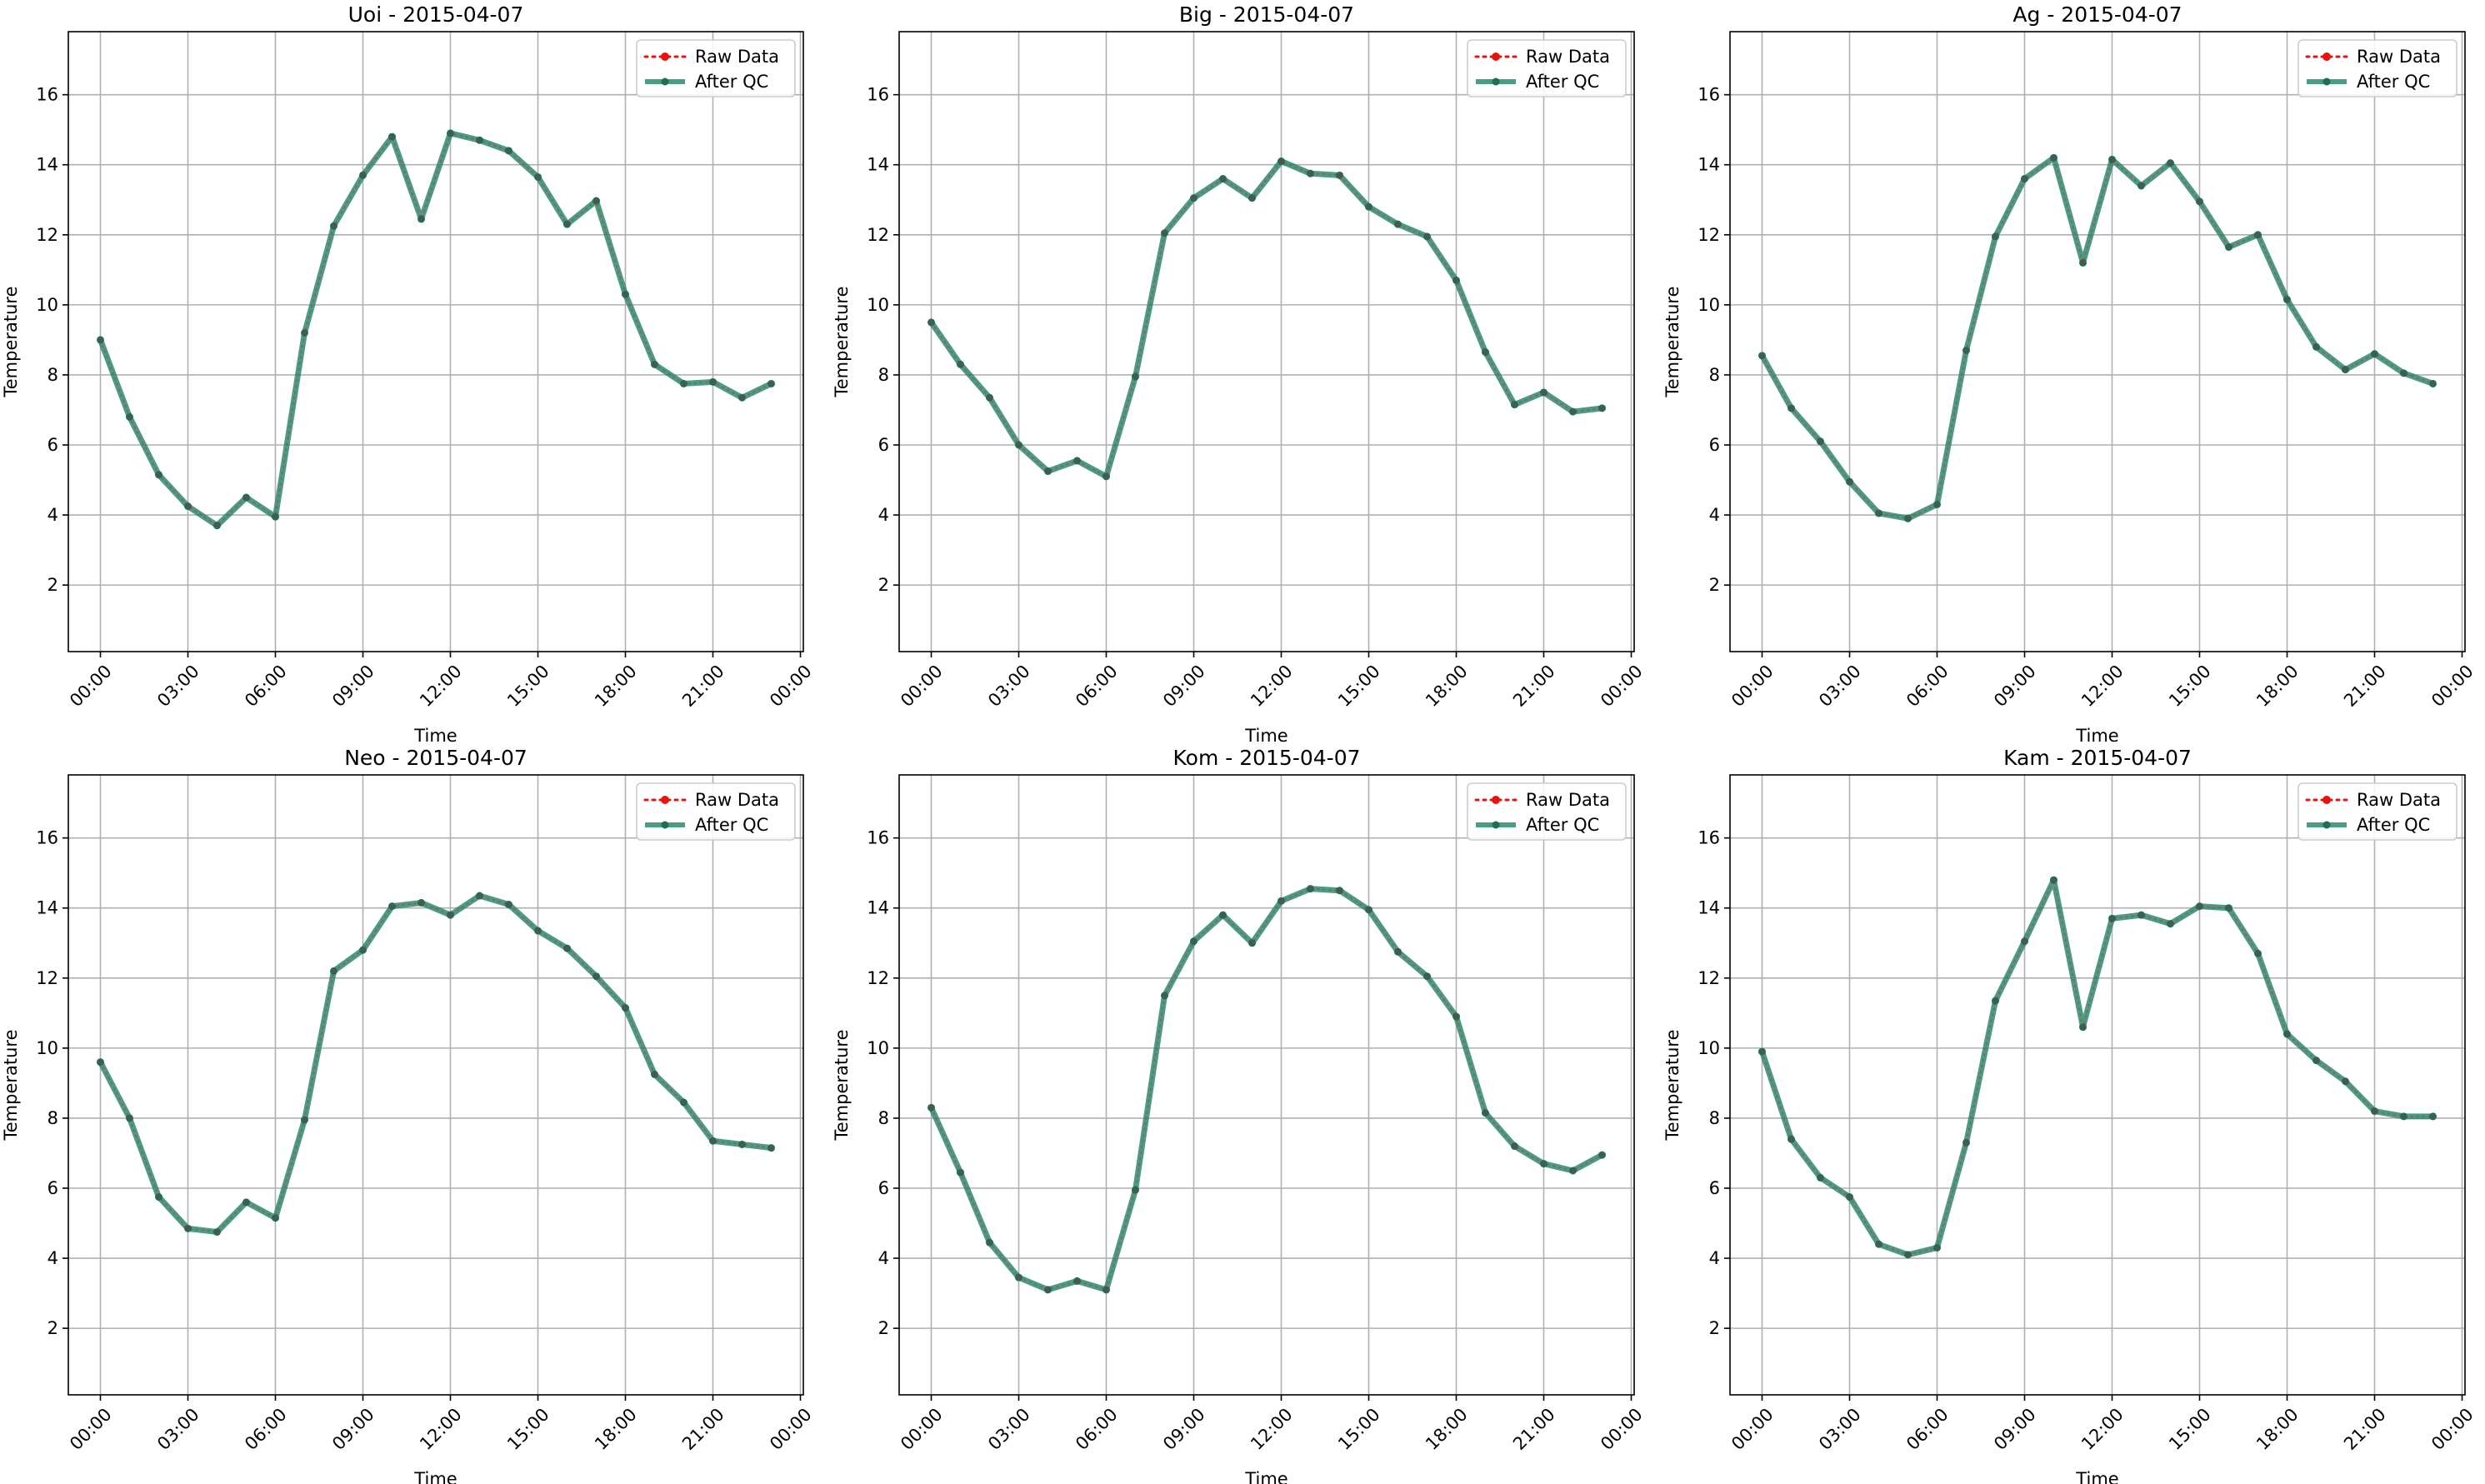 The width and height of the screenshot is (2485, 1484). I want to click on y-axis-label: Temperature, so click(842, 341).